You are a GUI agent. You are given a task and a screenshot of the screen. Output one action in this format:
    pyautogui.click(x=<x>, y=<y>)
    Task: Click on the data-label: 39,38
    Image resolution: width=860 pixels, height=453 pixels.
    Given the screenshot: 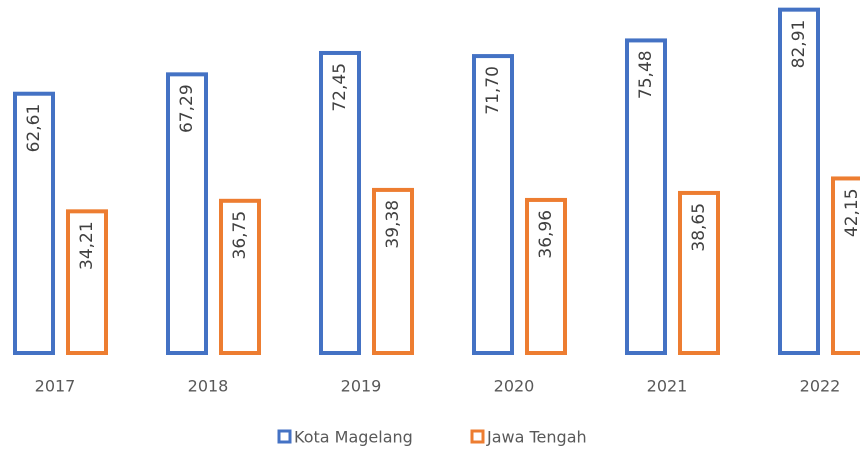 What is the action you would take?
    pyautogui.click(x=393, y=224)
    